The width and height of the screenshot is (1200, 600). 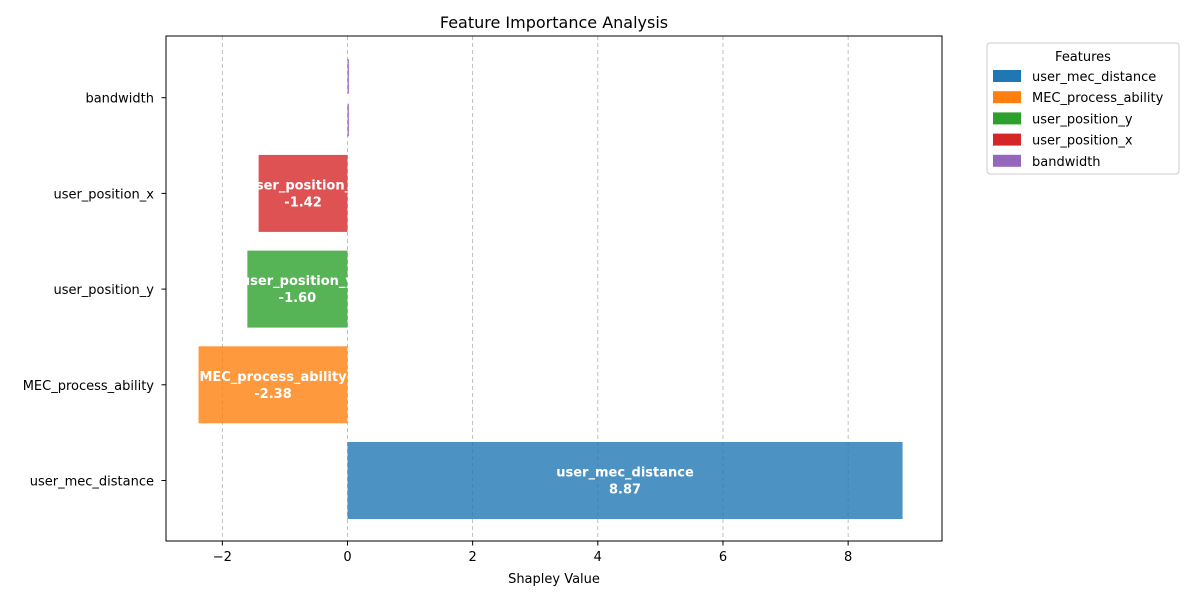 I want to click on bar-label-value: -1.42, so click(x=302, y=202).